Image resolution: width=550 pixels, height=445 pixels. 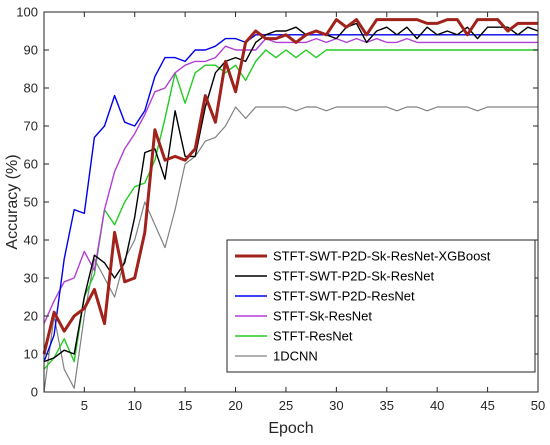 What do you see at coordinates (31, 126) in the screenshot?
I see `y-tick-label: 70` at bounding box center [31, 126].